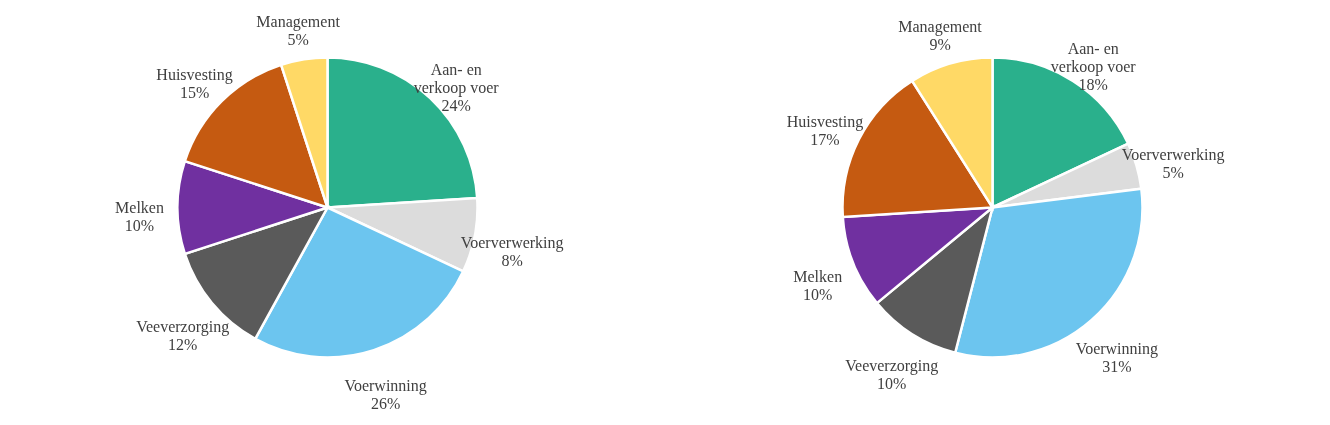 The width and height of the screenshot is (1330, 425). I want to click on data-label: 12%, so click(182, 345).